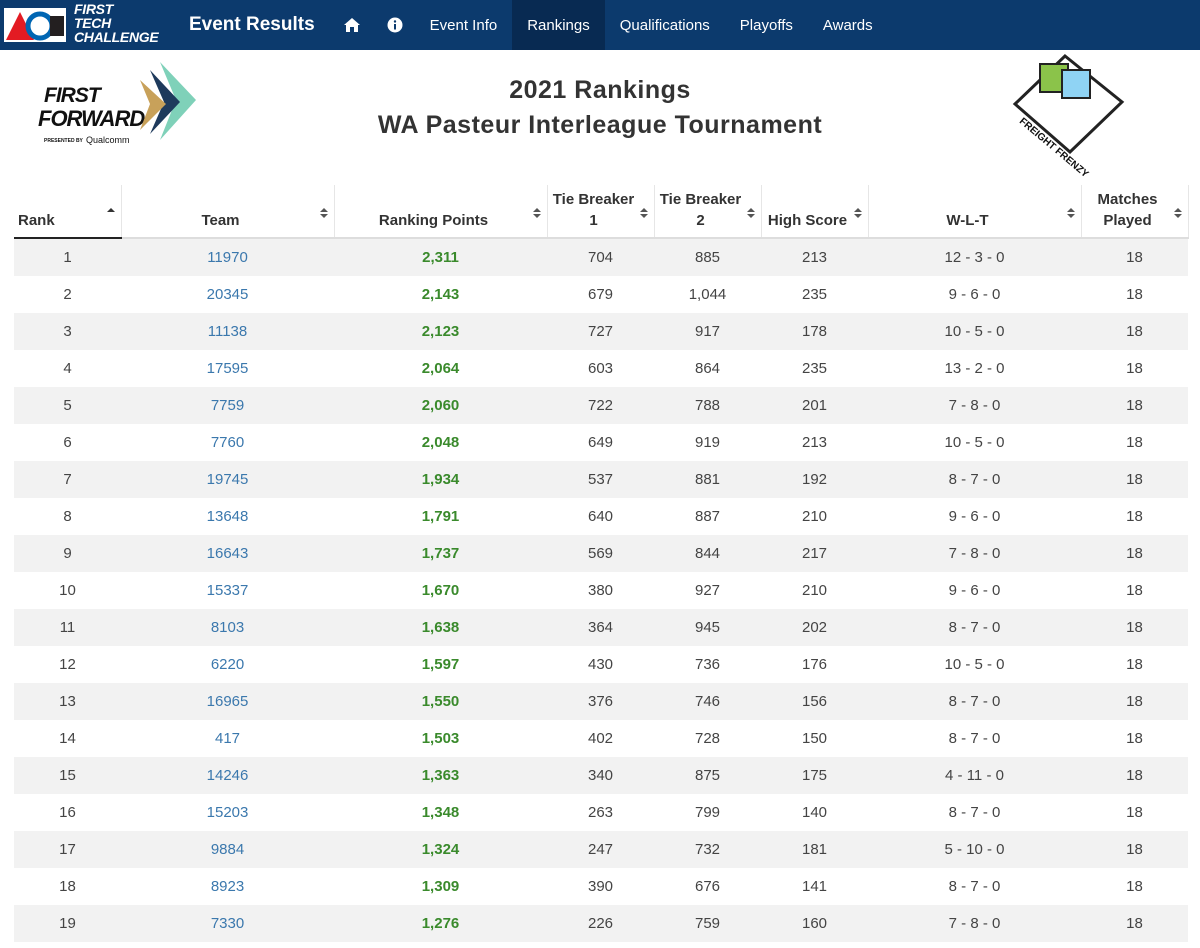  Describe the element at coordinates (441, 212) in the screenshot. I see `column-header: Ranking Points` at that location.